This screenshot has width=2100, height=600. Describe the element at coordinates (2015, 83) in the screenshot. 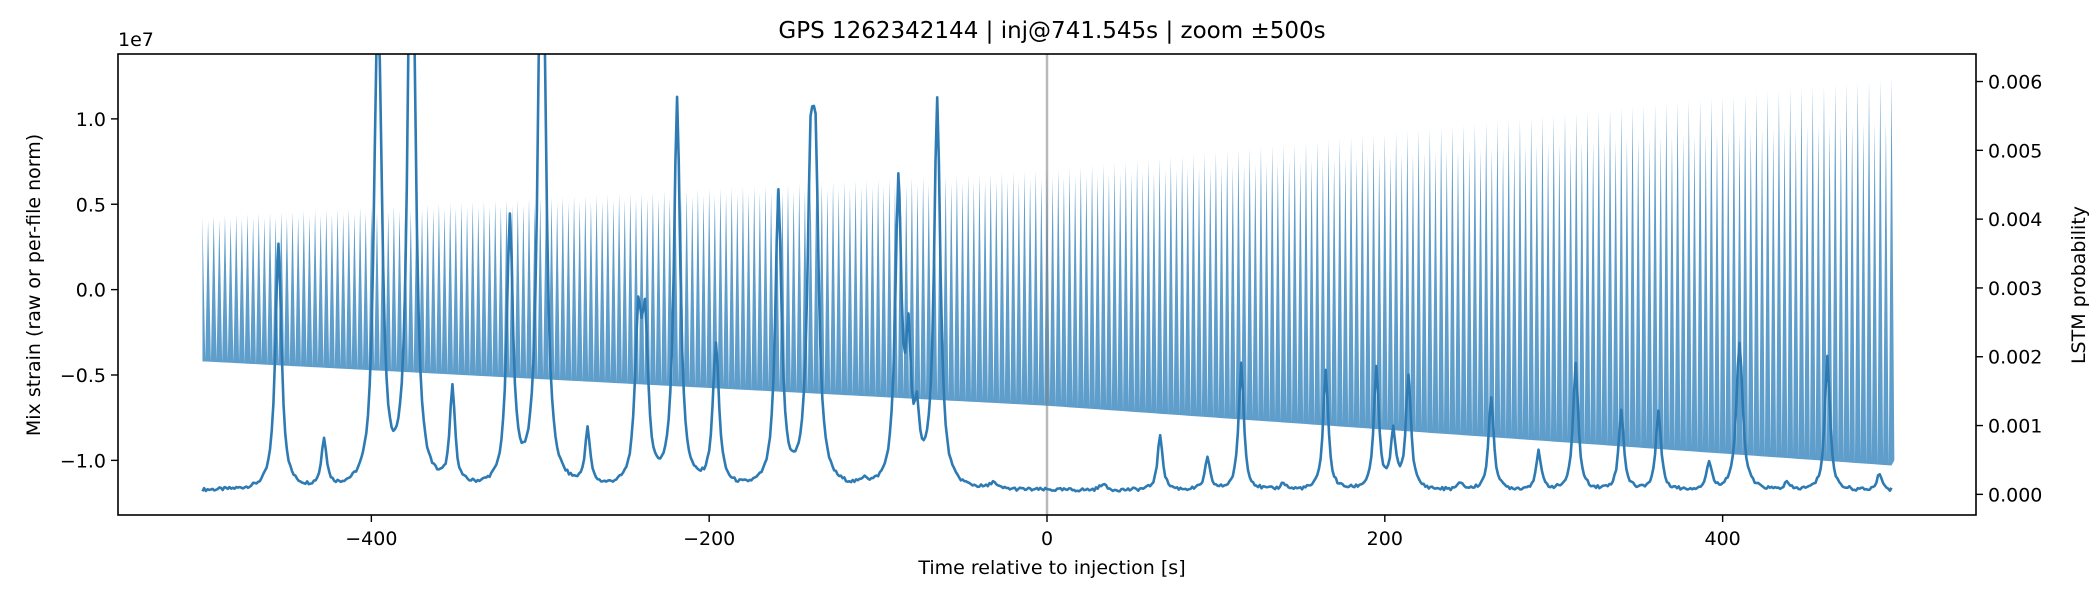

I see `y-right-tick-label: 0.006` at that location.